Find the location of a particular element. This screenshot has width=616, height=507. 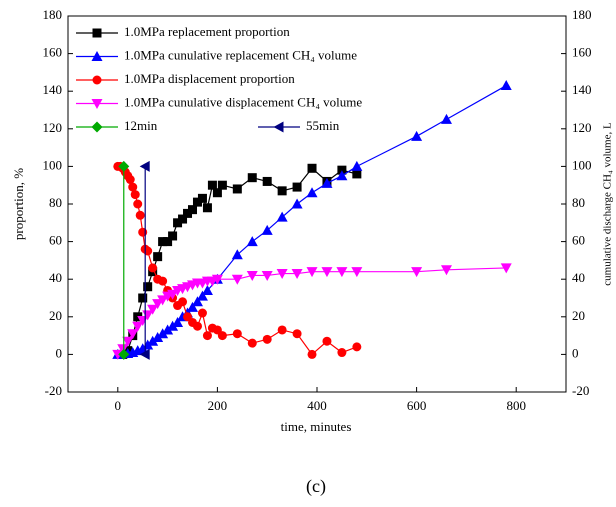

legend-label: 55min is located at coordinates (323, 125).